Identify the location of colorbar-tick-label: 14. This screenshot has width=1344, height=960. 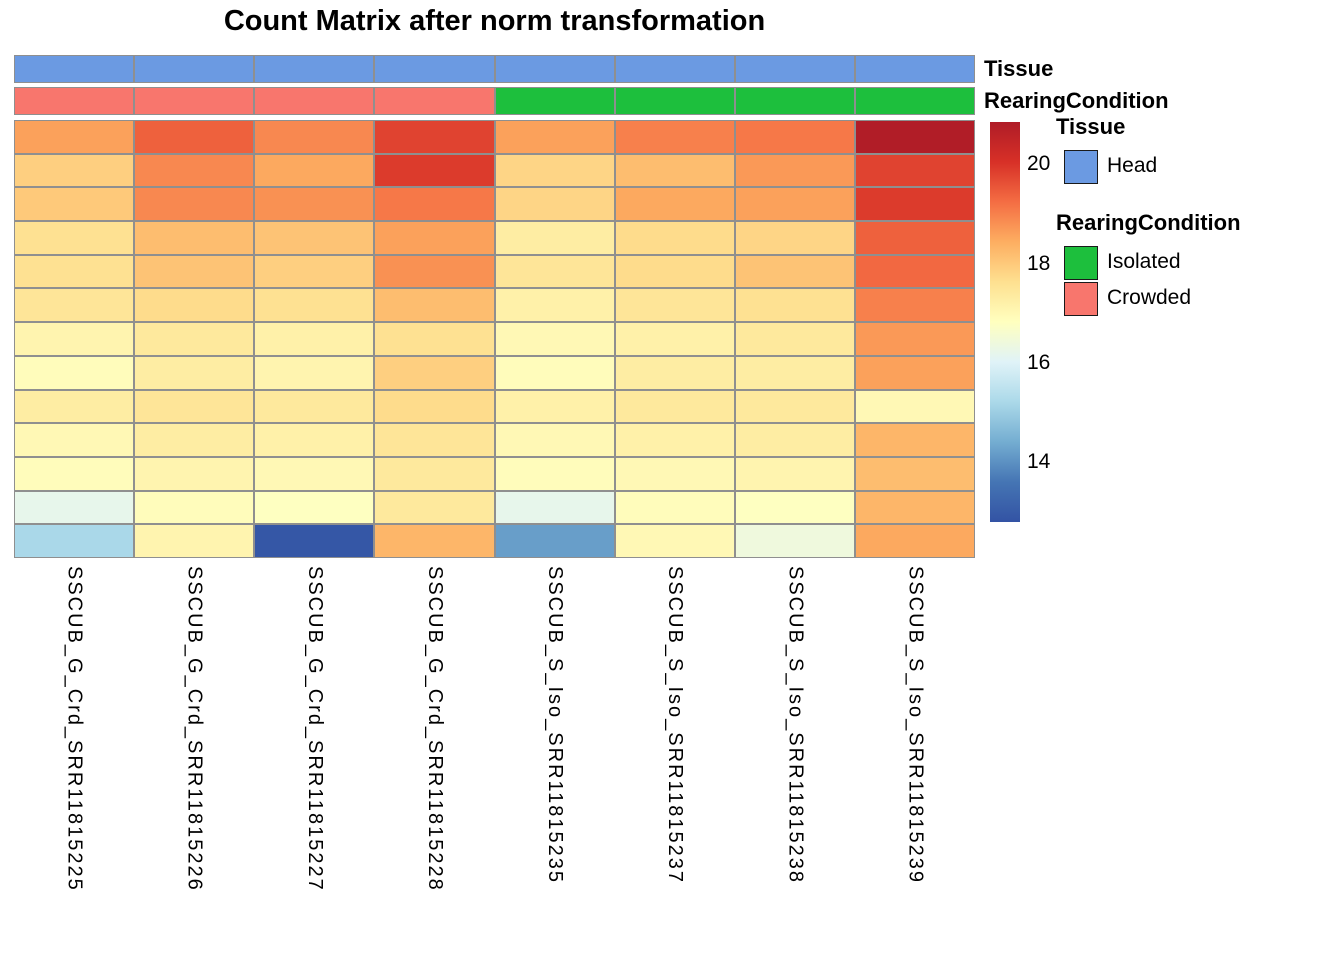
(1039, 462).